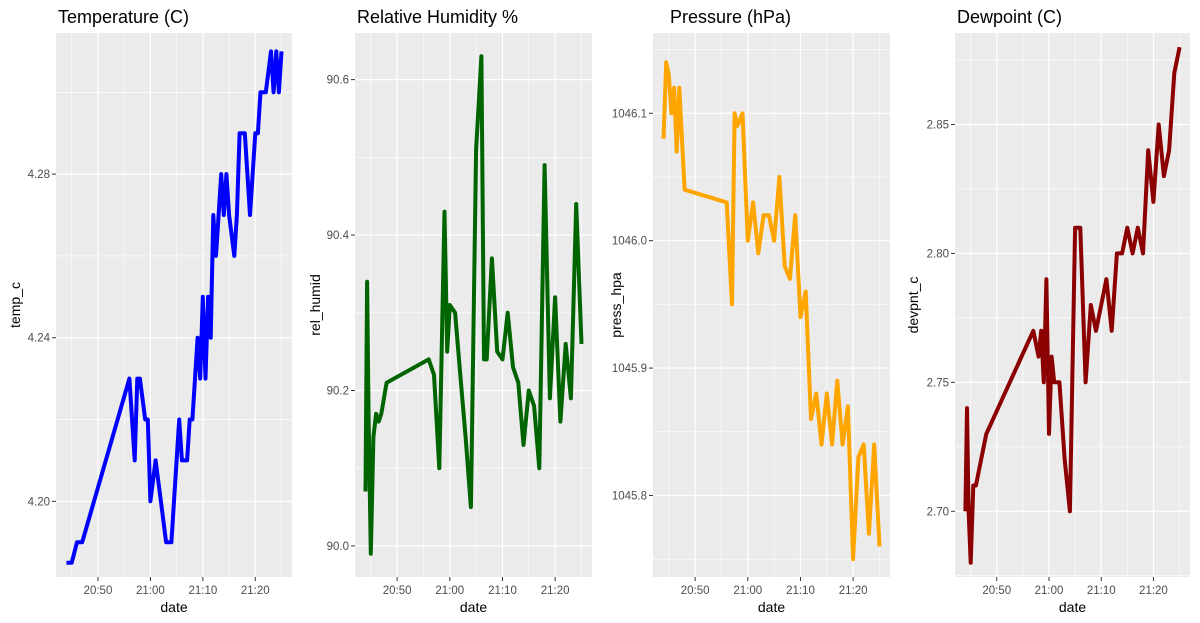 This screenshot has height=623, width=1200. I want to click on y-tick-label: 90.6, so click(338, 81).